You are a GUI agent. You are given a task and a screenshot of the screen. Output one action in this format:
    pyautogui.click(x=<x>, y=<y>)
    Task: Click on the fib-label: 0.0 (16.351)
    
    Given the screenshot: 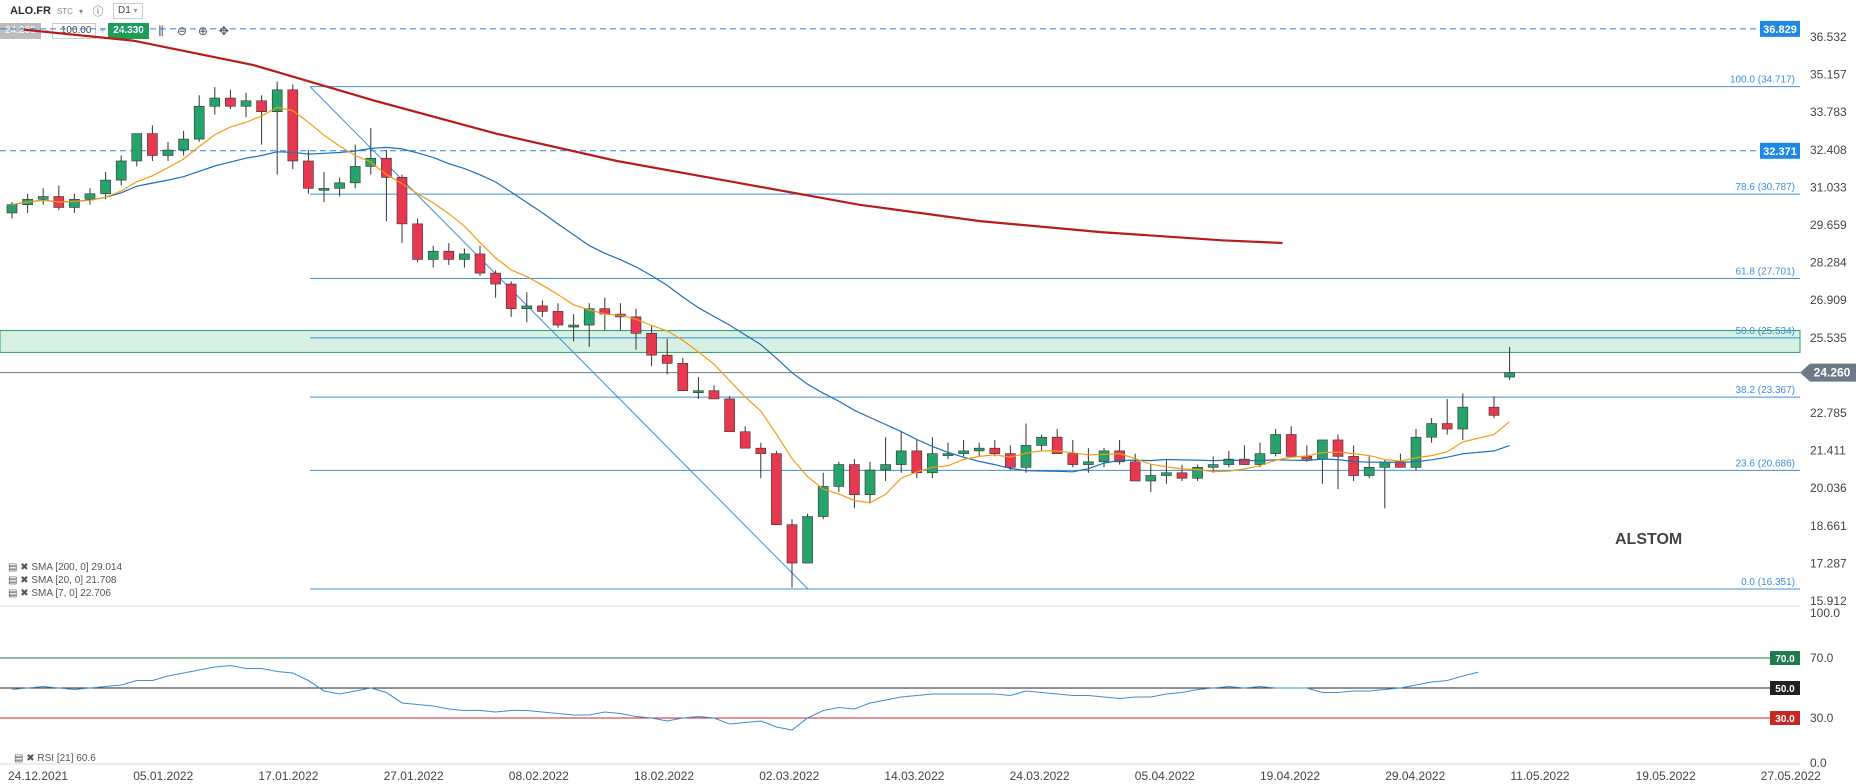 What is the action you would take?
    pyautogui.click(x=1768, y=582)
    